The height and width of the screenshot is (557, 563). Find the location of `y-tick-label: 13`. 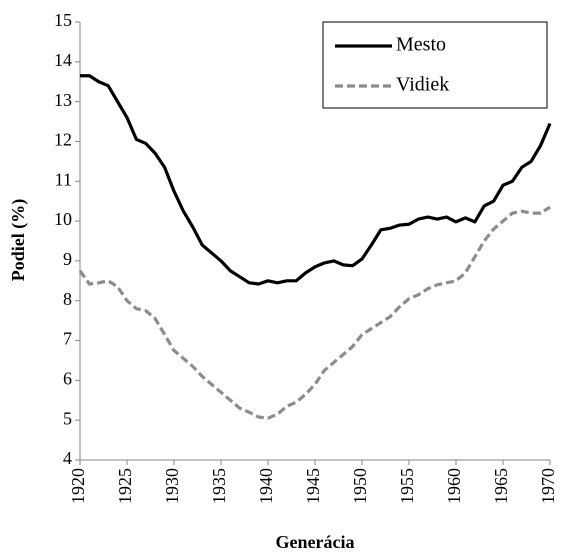

y-tick-label: 13 is located at coordinates (63, 100).